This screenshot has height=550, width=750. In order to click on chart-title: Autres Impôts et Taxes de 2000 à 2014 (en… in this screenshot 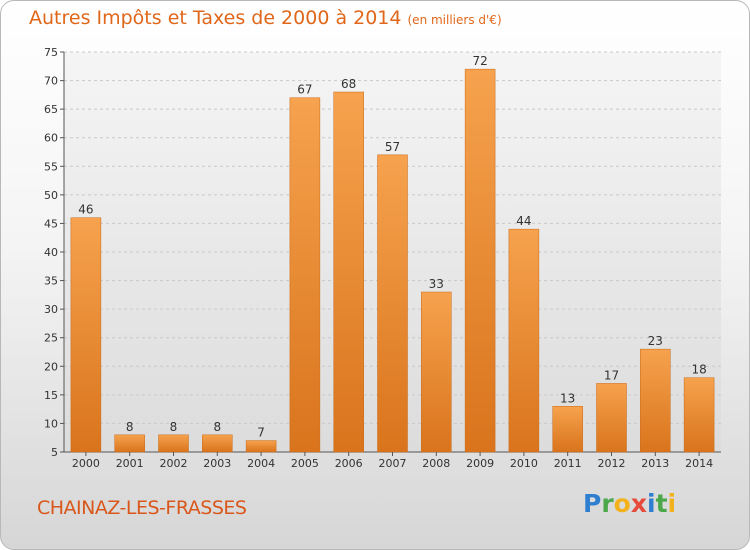, I will do `click(265, 18)`.